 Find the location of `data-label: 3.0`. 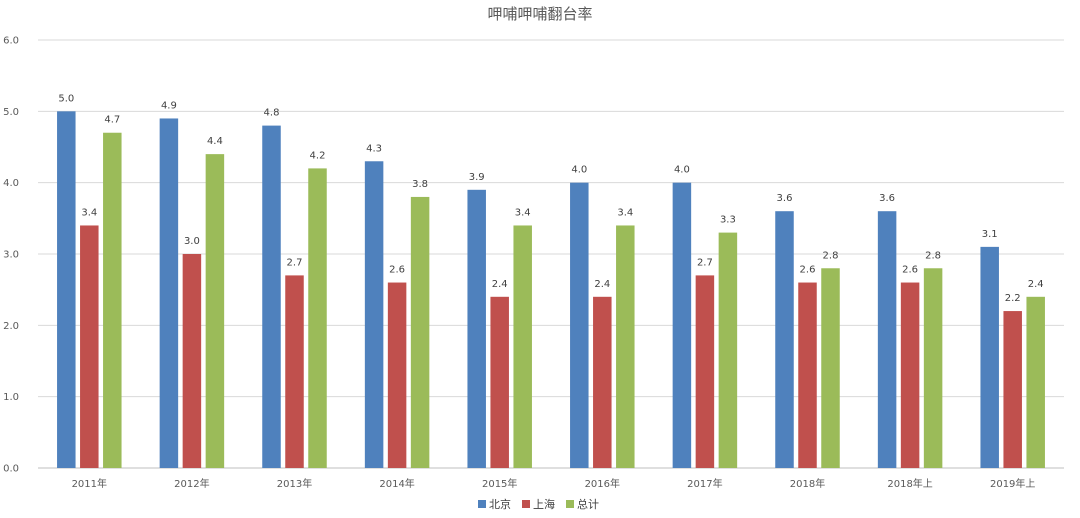

data-label: 3.0 is located at coordinates (192, 241).